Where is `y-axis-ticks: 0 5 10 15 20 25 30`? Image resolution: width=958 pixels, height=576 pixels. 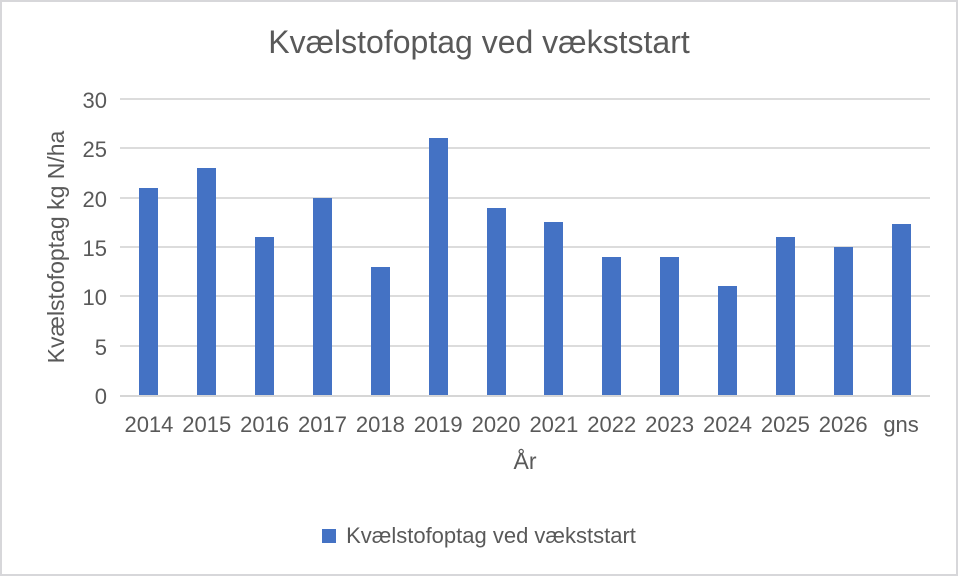 y-axis-ticks: 0 5 10 15 20 25 30 is located at coordinates (54, 248).